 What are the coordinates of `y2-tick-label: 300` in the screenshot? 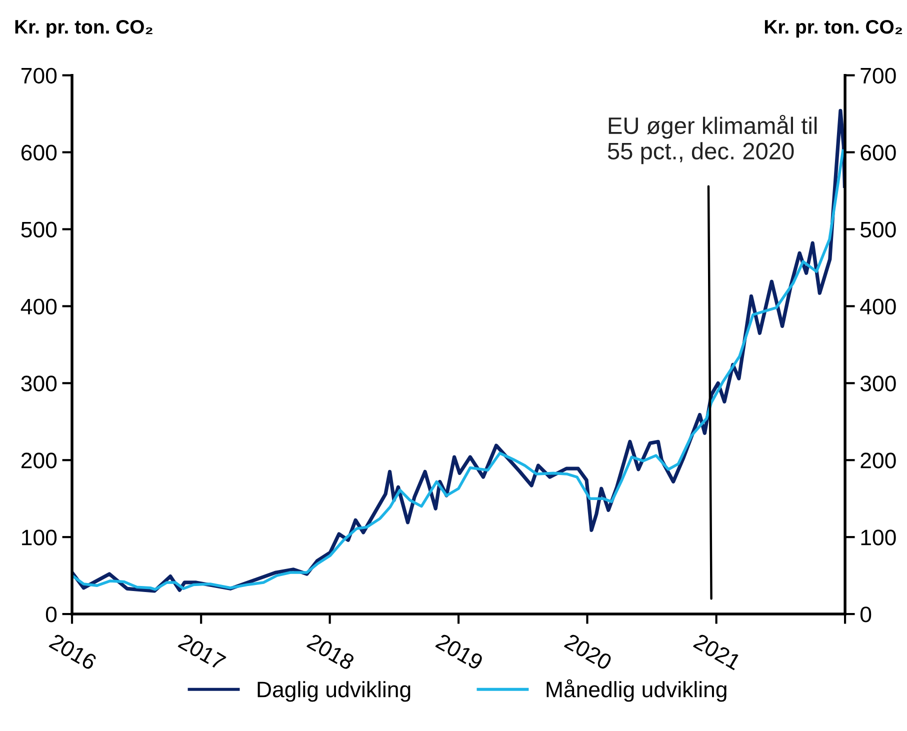 It's located at (878, 384).